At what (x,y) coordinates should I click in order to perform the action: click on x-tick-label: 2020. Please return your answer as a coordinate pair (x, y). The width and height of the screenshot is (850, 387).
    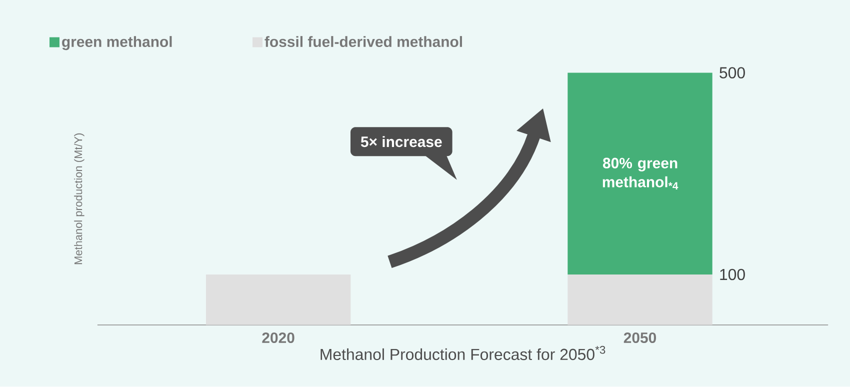
    Looking at the image, I should click on (278, 338).